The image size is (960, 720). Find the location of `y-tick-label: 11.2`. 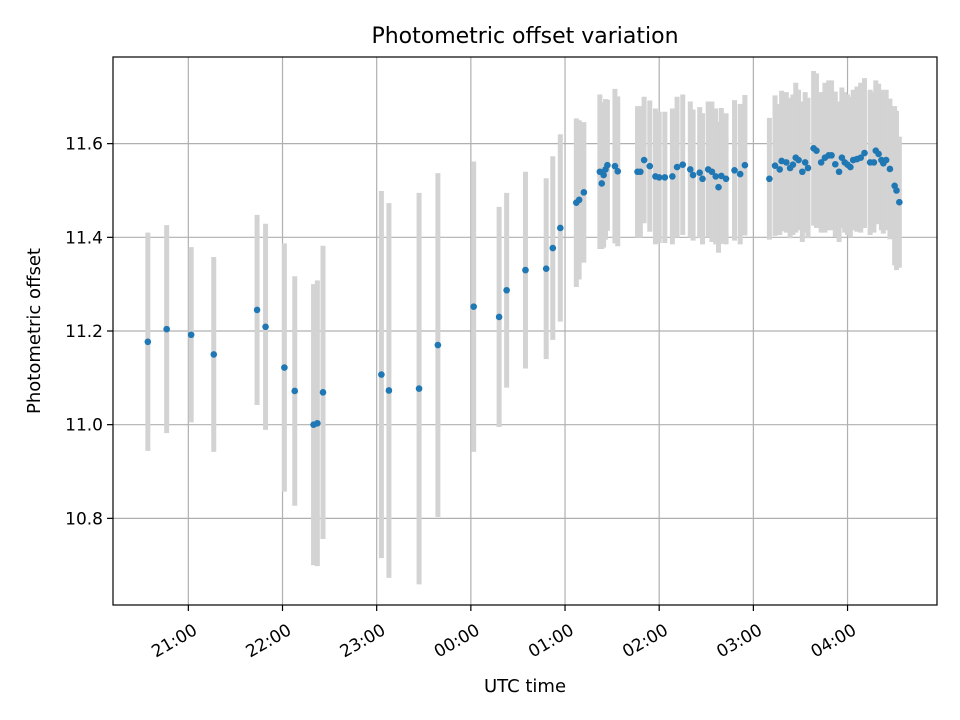

y-tick-label: 11.2 is located at coordinates (84, 332).